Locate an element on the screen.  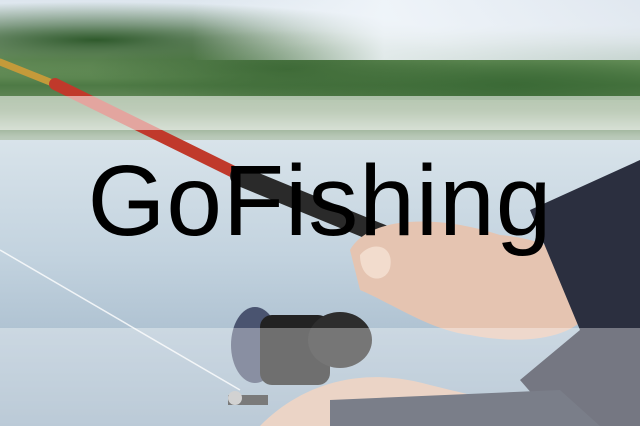
sky-background is located at coordinates (320, 30).